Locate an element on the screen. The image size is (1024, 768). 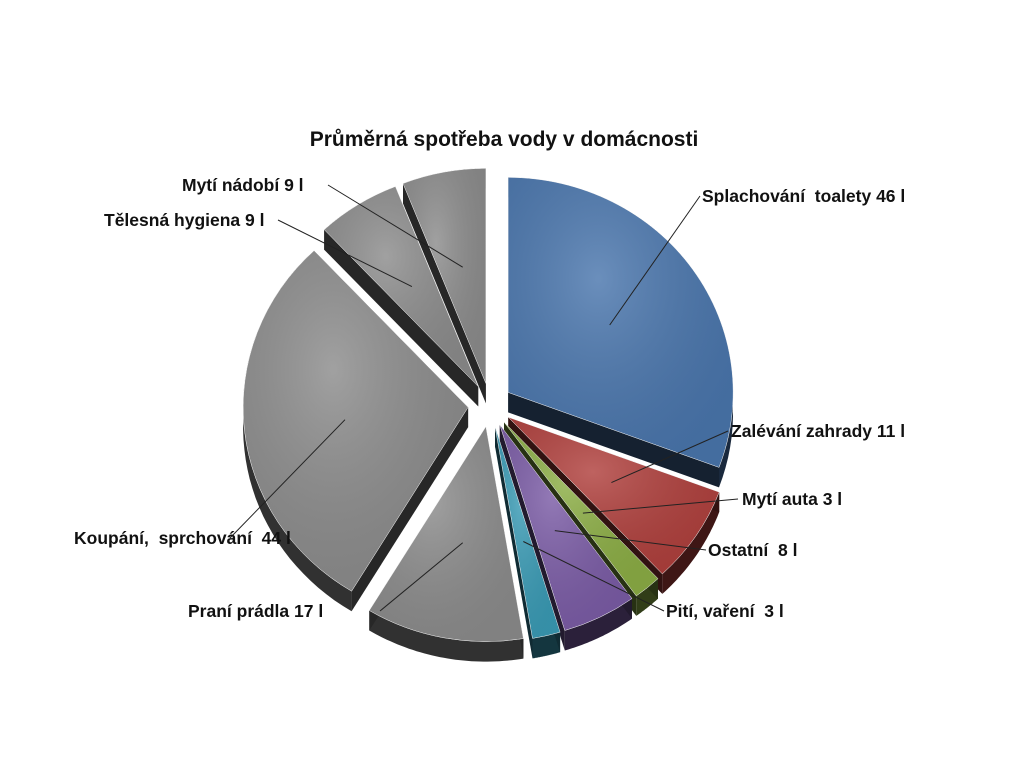
leader-line-ostatni is located at coordinates (630, 540).